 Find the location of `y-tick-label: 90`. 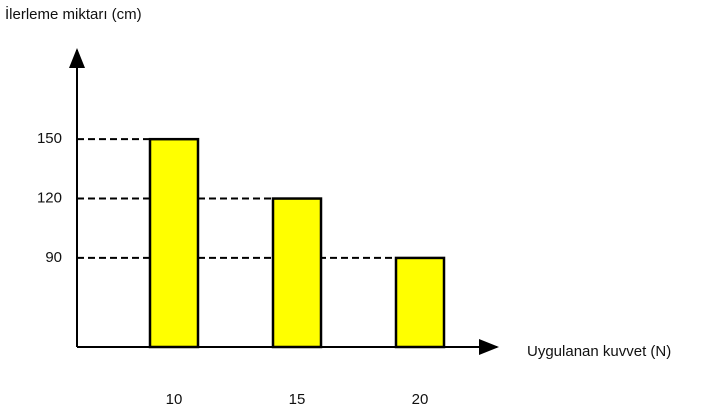

y-tick-label: 90 is located at coordinates (53, 257).